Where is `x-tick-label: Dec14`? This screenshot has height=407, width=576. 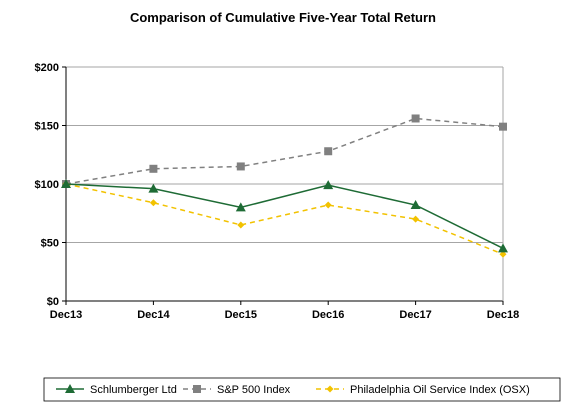
x-tick-label: Dec14 is located at coordinates (153, 315).